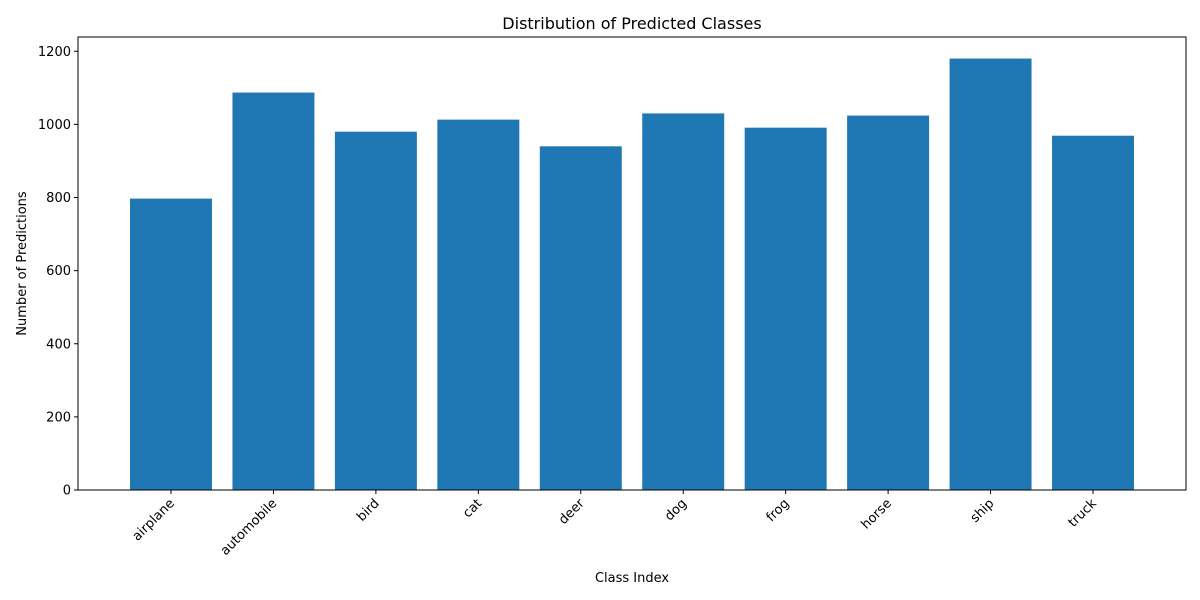  Describe the element at coordinates (58, 344) in the screenshot. I see `y-tick-label-400: 400` at that location.